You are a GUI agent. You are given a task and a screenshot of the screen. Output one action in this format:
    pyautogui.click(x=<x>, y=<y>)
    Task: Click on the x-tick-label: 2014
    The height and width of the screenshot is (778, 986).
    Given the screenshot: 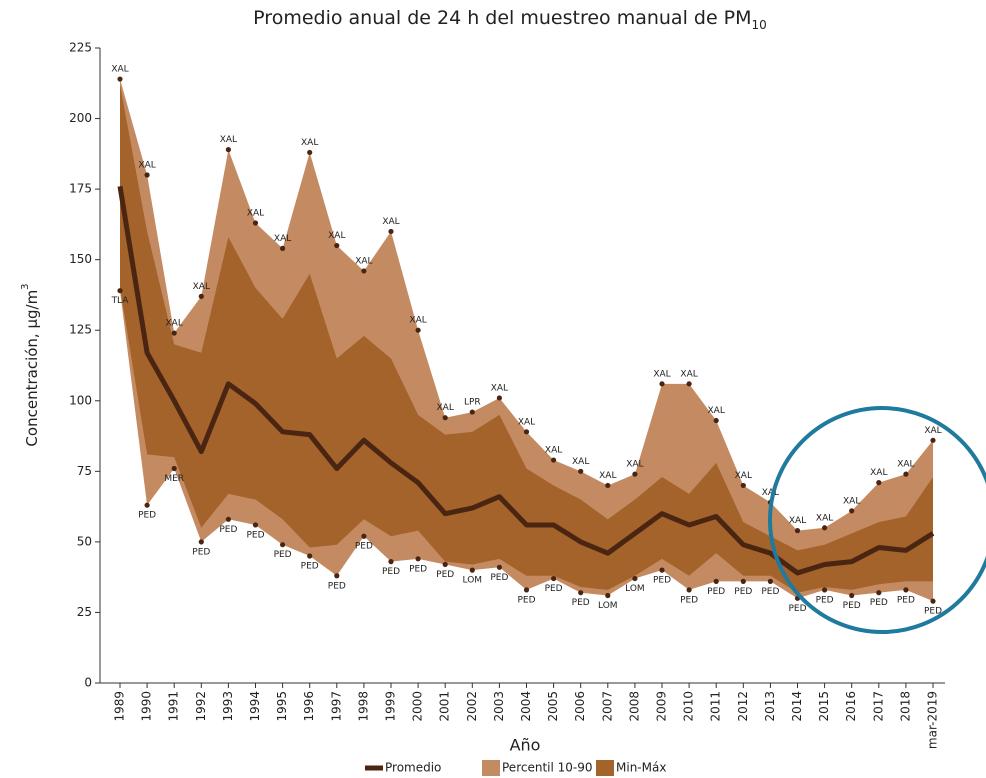 What is the action you would take?
    pyautogui.click(x=797, y=706)
    